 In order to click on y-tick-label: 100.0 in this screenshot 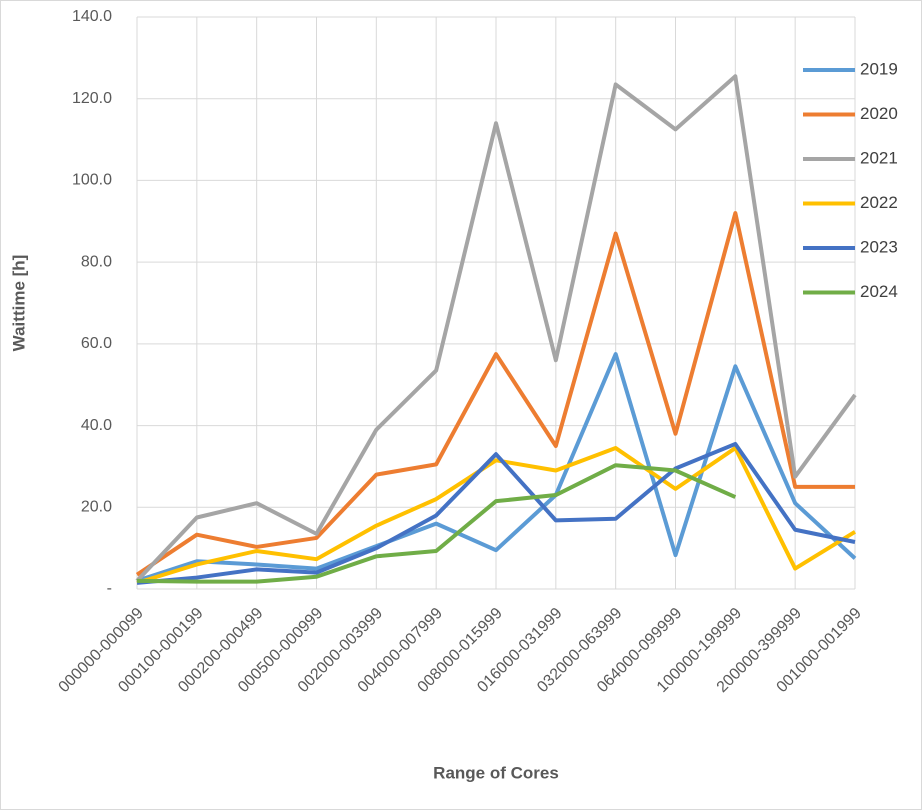, I will do `click(92, 180)`.